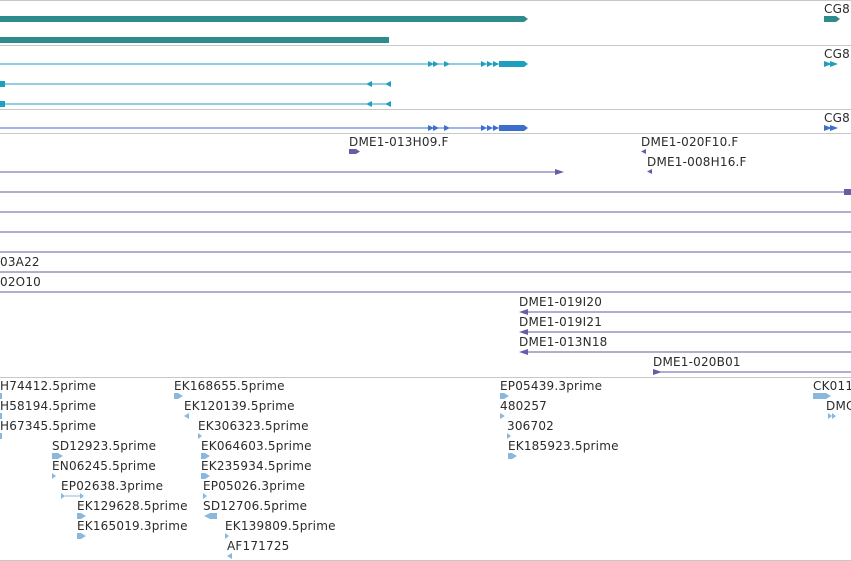 The height and width of the screenshot is (561, 851). I want to click on bac-label-dme1-019i21: DME1-019I21, so click(561, 322).